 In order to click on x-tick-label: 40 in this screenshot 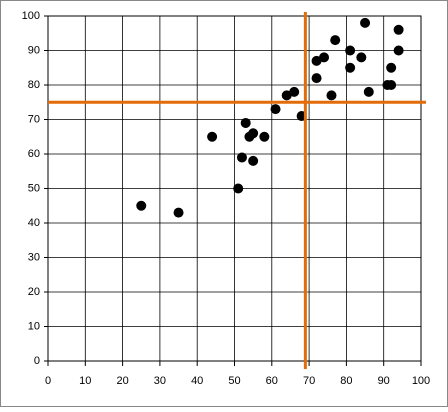, I will do `click(197, 381)`.